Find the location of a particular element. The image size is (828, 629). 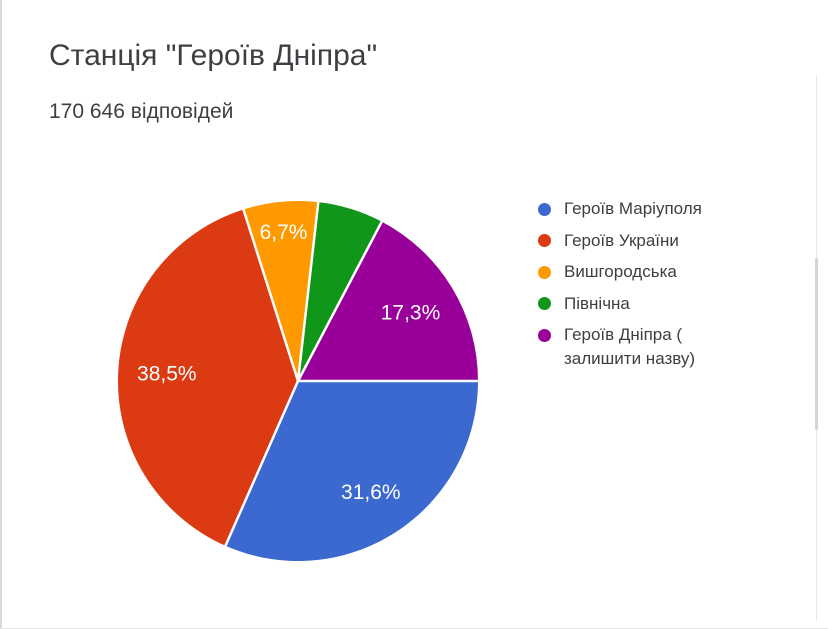

response-count: 170 646 відповідей is located at coordinates (141, 111).